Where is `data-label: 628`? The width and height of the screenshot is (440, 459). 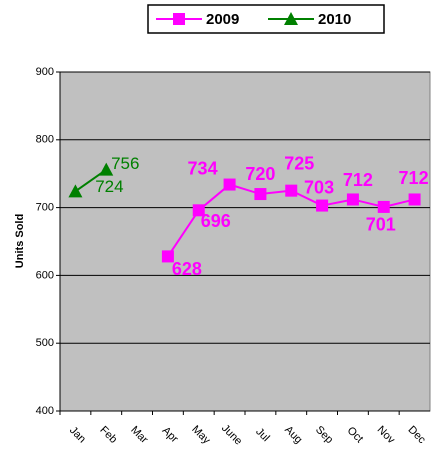
data-label: 628 is located at coordinates (187, 269).